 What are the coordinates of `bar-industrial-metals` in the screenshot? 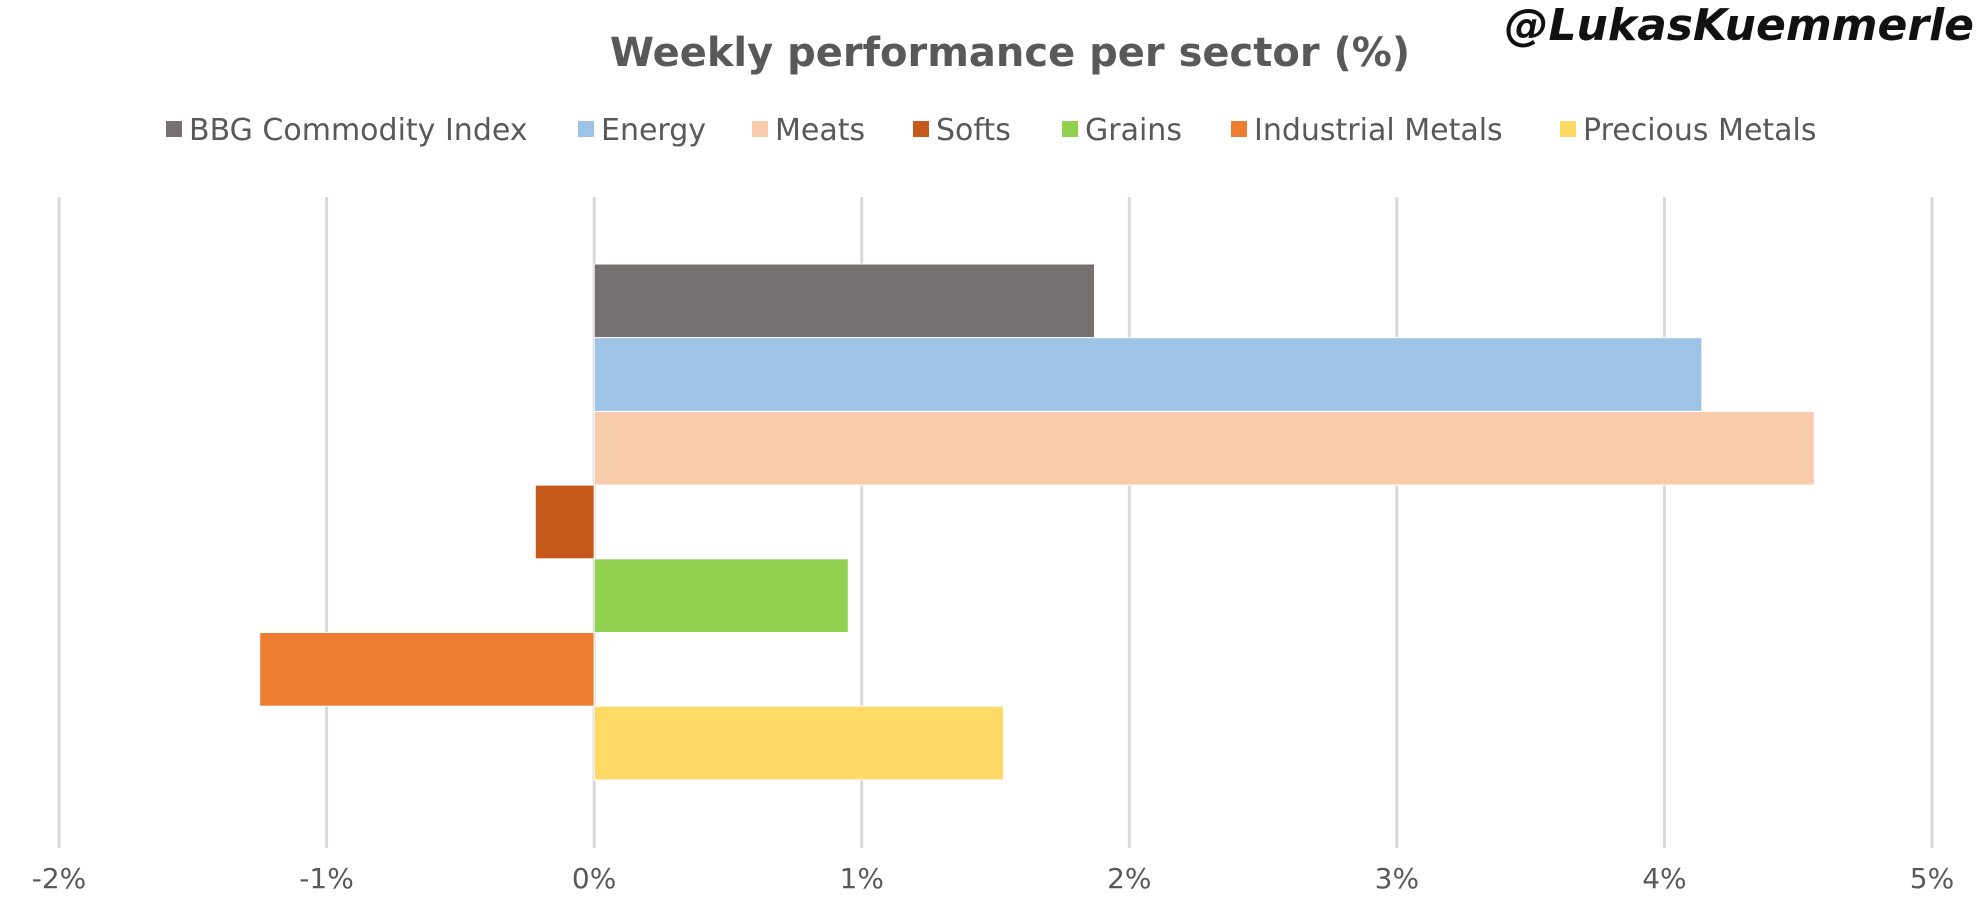 It's located at (427, 669).